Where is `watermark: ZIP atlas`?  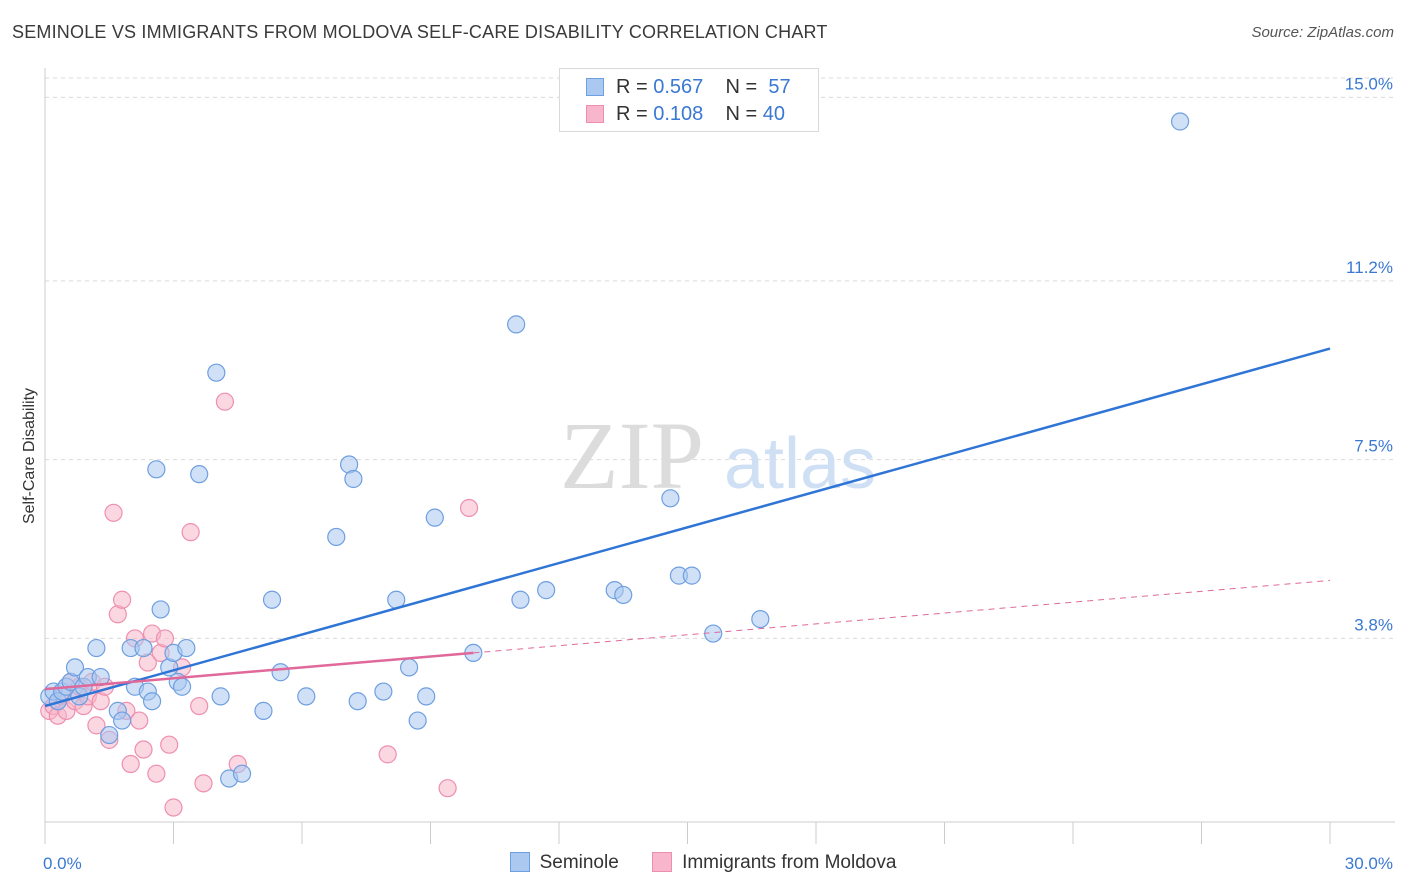 watermark: ZIP atlas is located at coordinates (718, 455).